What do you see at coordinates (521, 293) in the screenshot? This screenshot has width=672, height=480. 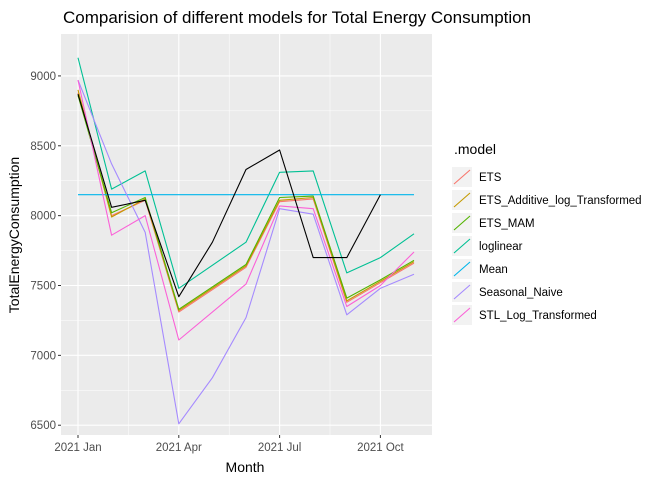 I see `legend-label: Seasonal_Naive` at bounding box center [521, 293].